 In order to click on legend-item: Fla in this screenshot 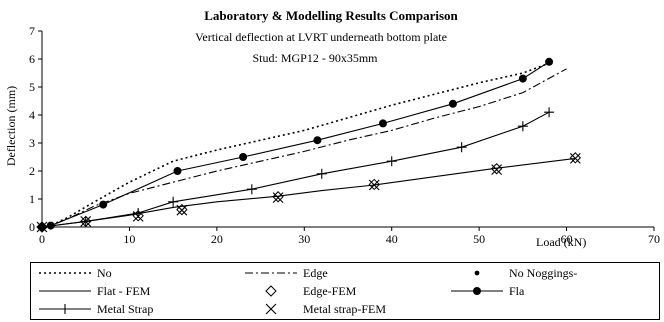, I will do `click(486, 291)`.